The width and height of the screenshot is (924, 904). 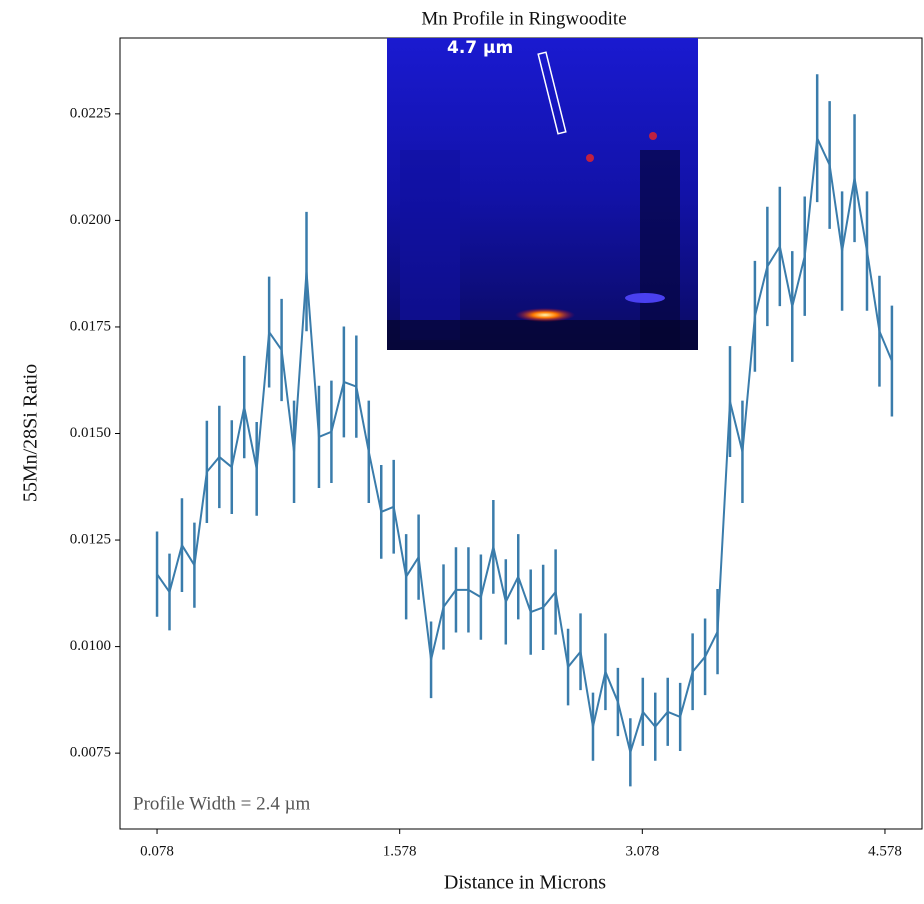 What do you see at coordinates (480, 48) in the screenshot?
I see `inset-label: 4.7 µm` at bounding box center [480, 48].